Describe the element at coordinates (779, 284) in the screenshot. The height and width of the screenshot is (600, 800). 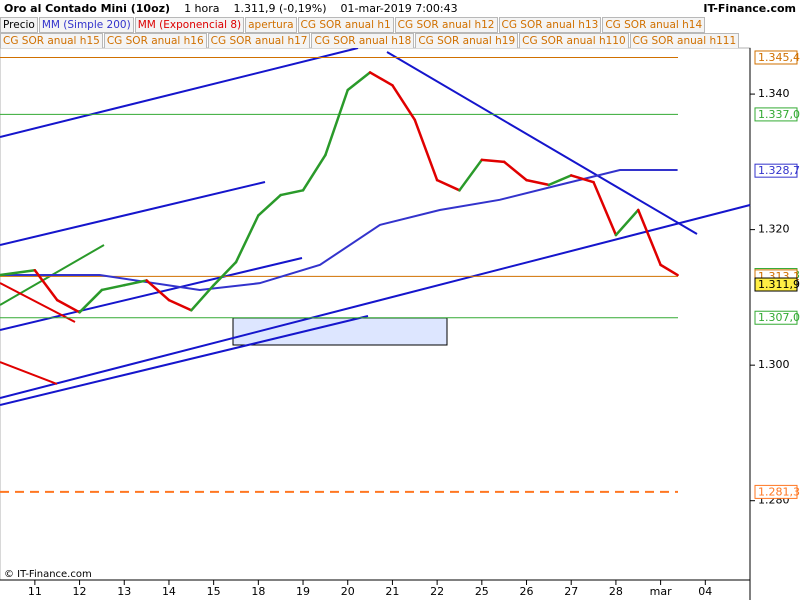
I see `level-label: 1.311,9` at that location.